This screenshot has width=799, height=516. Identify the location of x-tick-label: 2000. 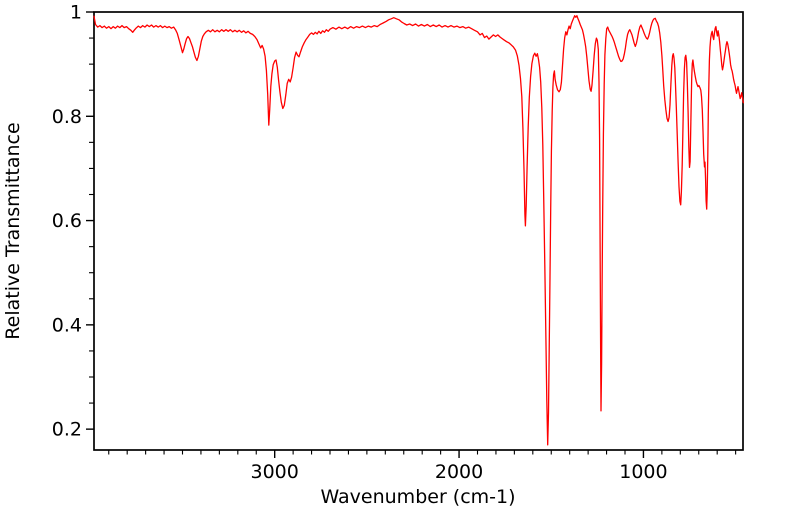
(459, 472).